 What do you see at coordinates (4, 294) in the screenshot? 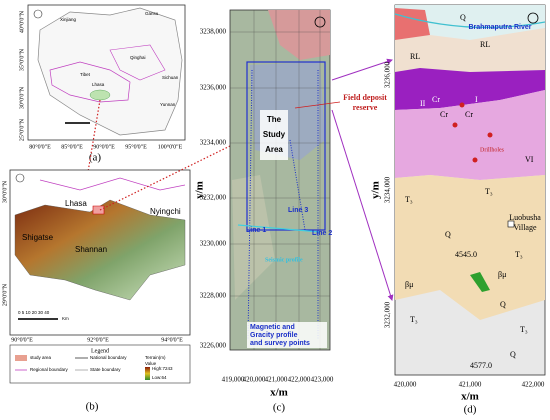
I see `lat-label: 29°0'0"N` at bounding box center [4, 294].